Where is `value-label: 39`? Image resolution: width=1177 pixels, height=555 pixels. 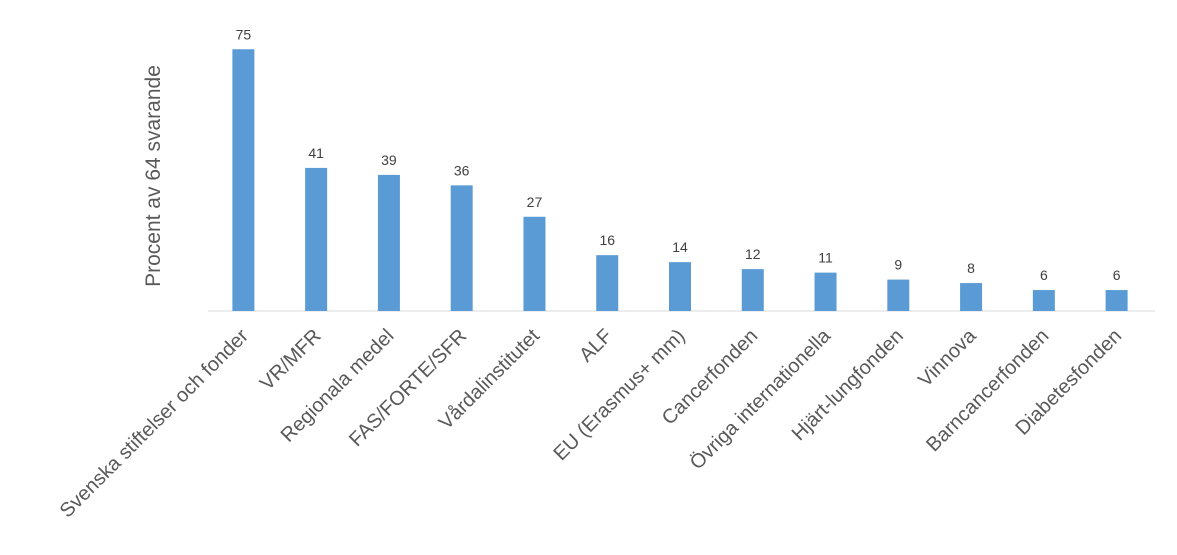 value-label: 39 is located at coordinates (389, 160).